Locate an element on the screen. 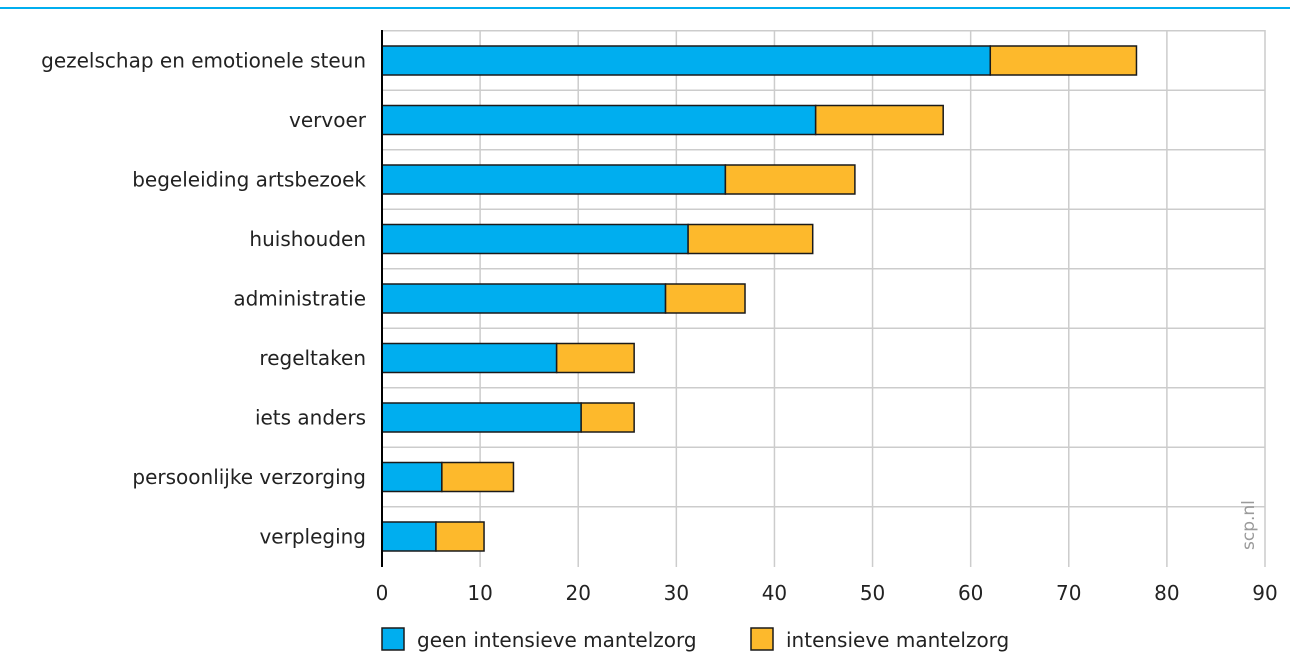 This screenshot has height=656, width=1290. category-label: vervoer is located at coordinates (328, 120).